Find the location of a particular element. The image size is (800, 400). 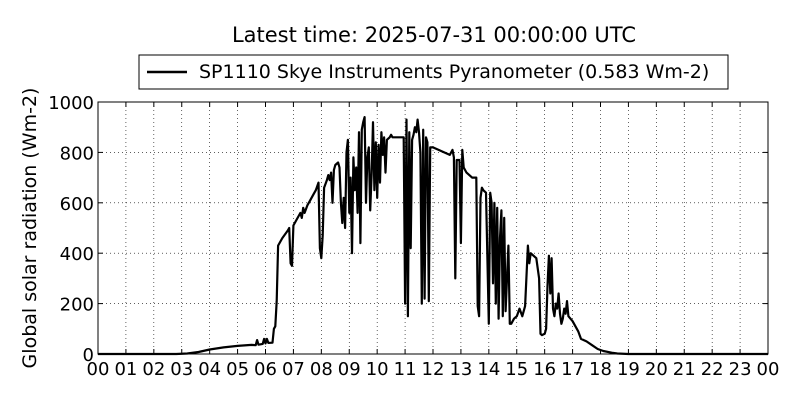

y-tick-label: 600 is located at coordinates (77, 204).